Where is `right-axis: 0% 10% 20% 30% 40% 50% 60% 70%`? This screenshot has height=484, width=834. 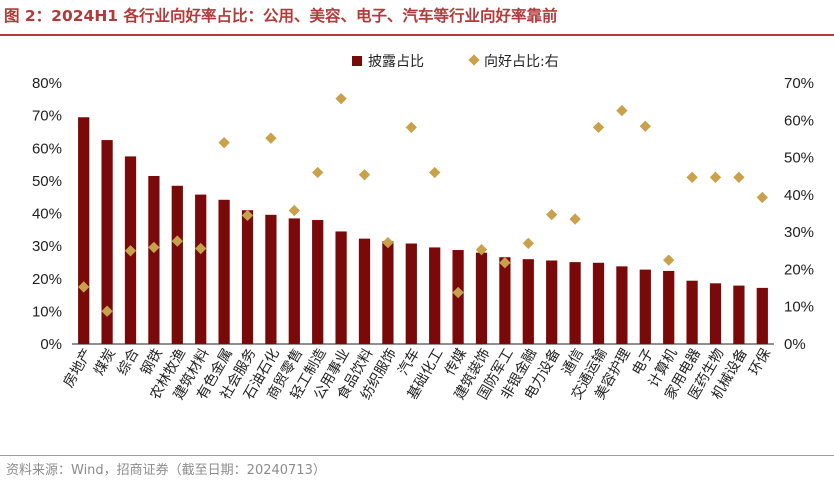
right-axis: 0% 10% 20% 30% 40% 50% 60% 70% is located at coordinates (799, 214).